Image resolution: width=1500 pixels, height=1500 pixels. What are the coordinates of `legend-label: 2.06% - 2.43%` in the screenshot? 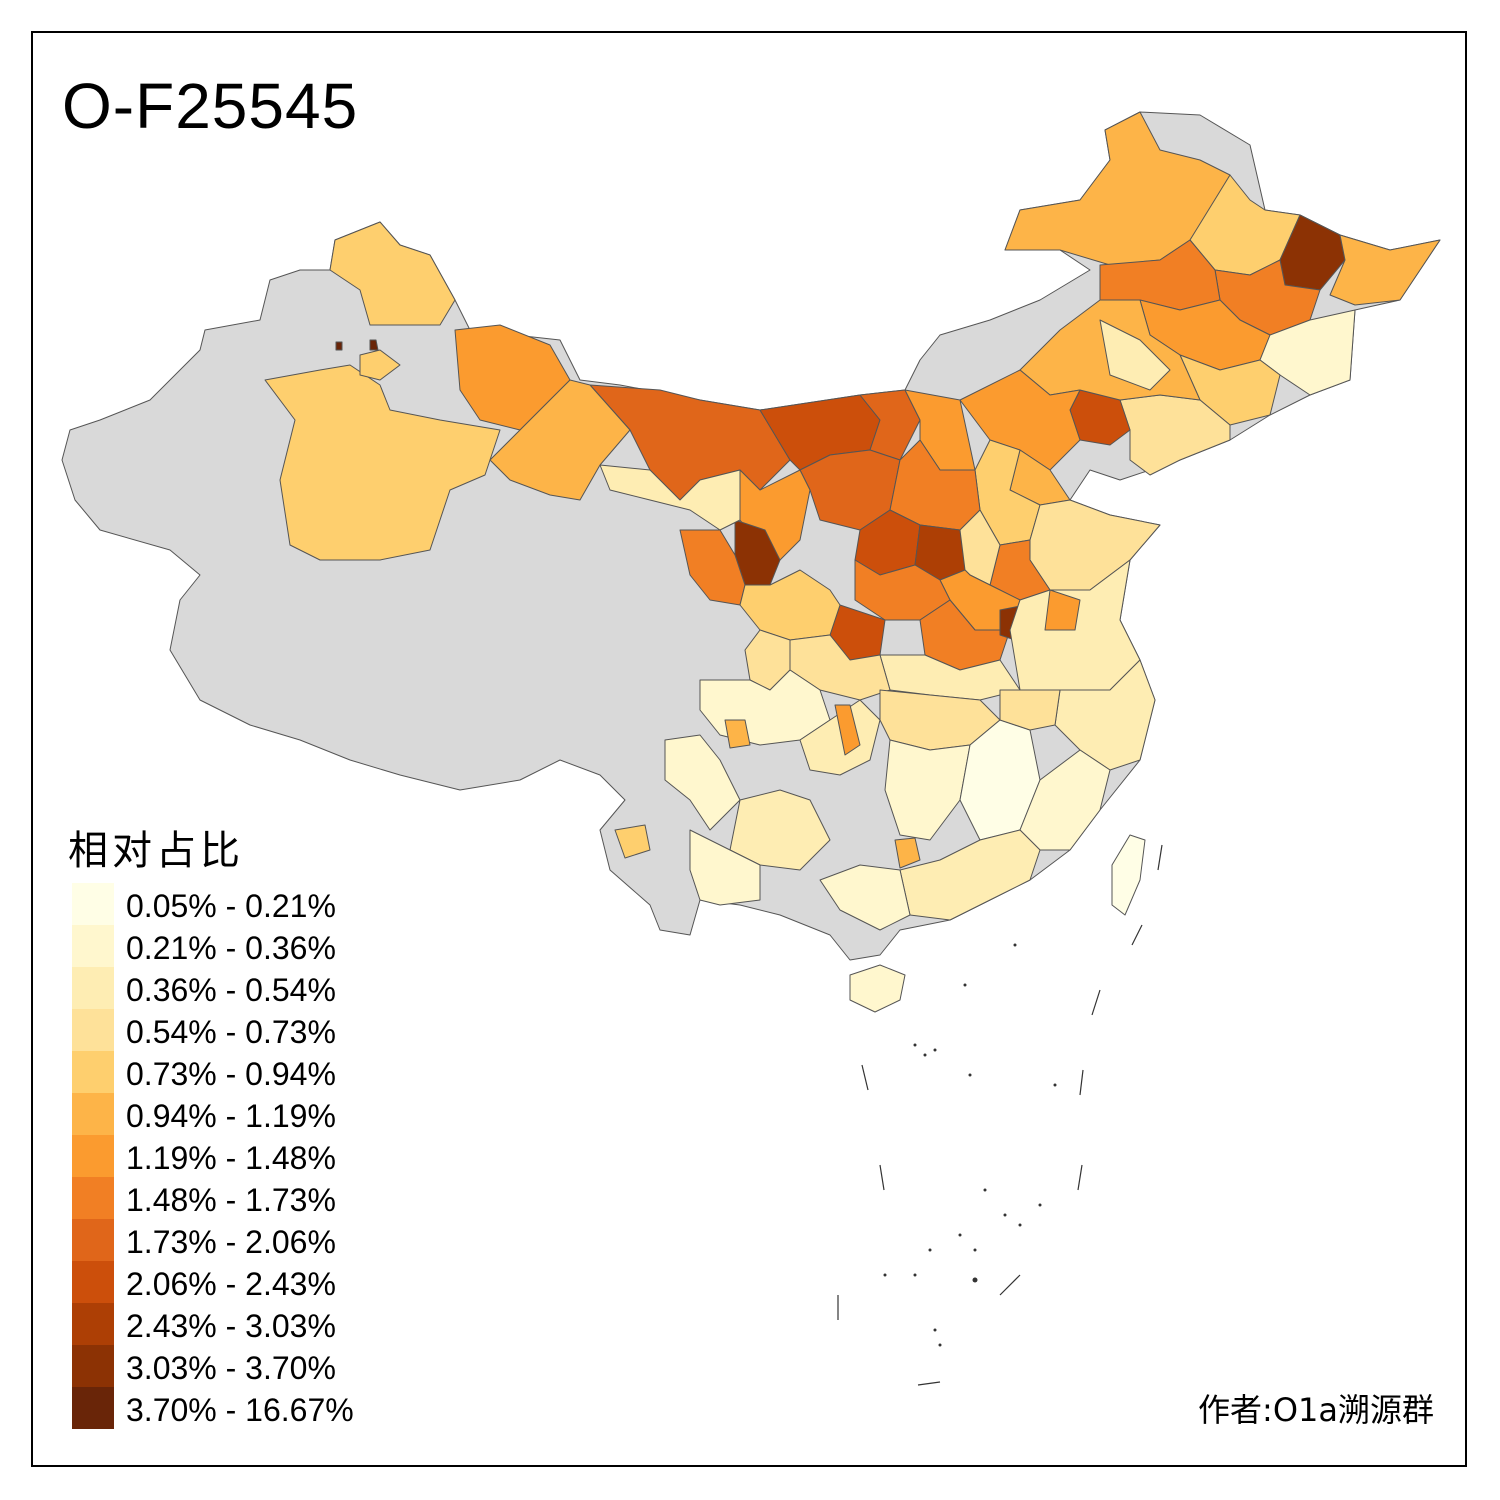 It's located at (231, 1284).